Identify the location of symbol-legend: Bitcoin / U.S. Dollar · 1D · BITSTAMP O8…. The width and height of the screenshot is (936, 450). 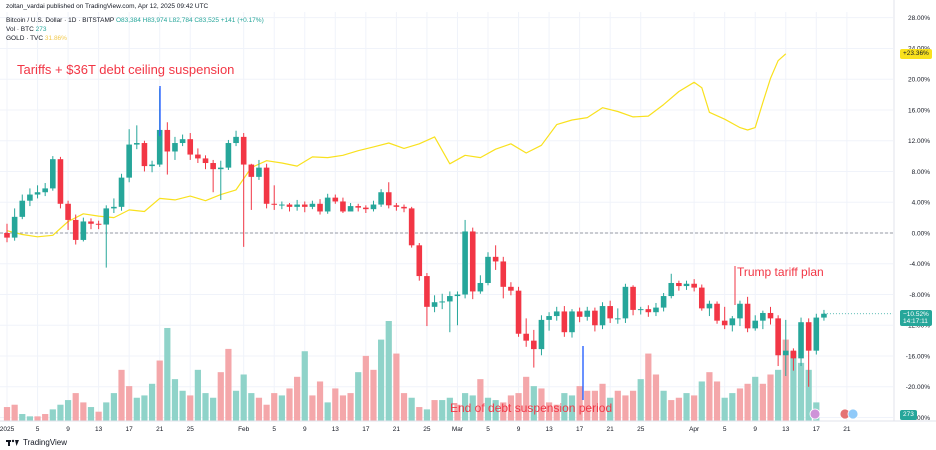
(135, 20).